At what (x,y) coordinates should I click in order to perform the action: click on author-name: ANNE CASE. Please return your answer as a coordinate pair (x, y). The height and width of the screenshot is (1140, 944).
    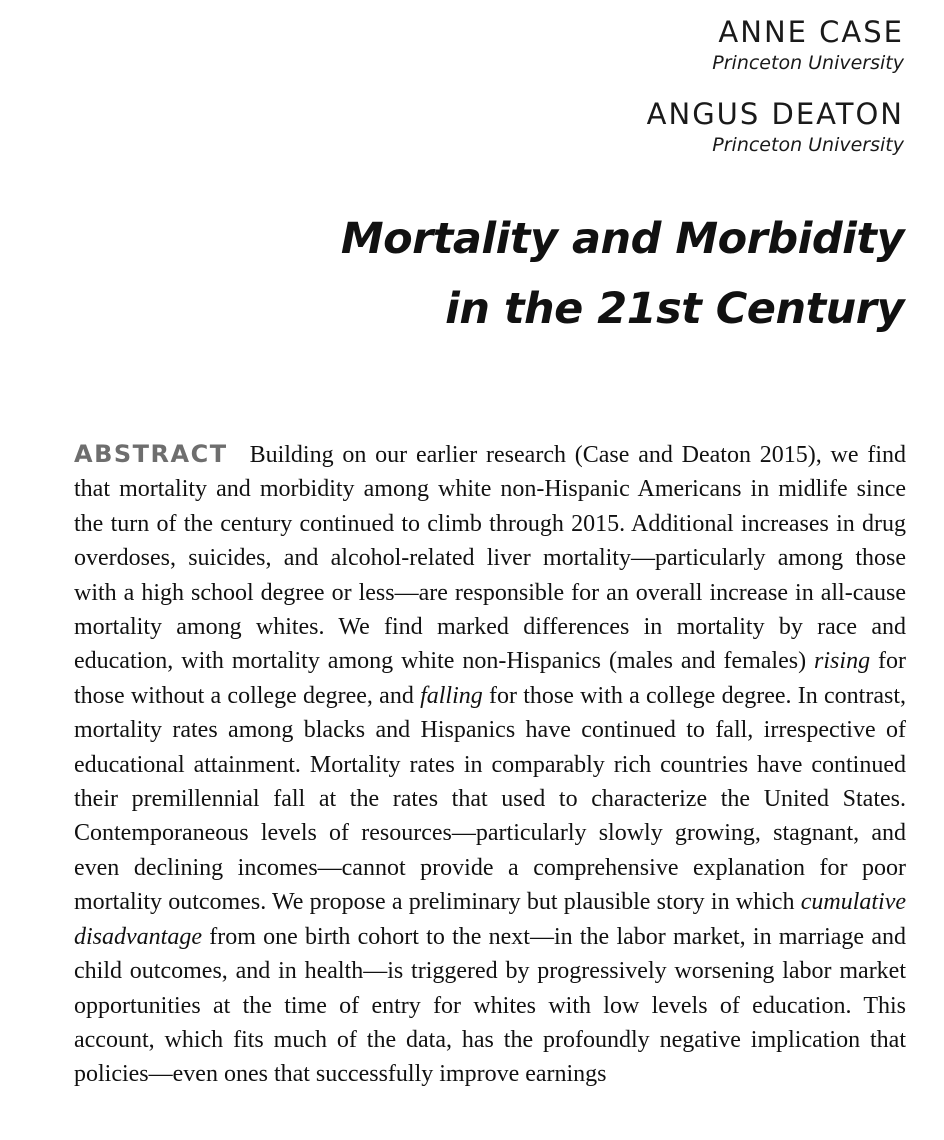
    Looking at the image, I should click on (811, 32).